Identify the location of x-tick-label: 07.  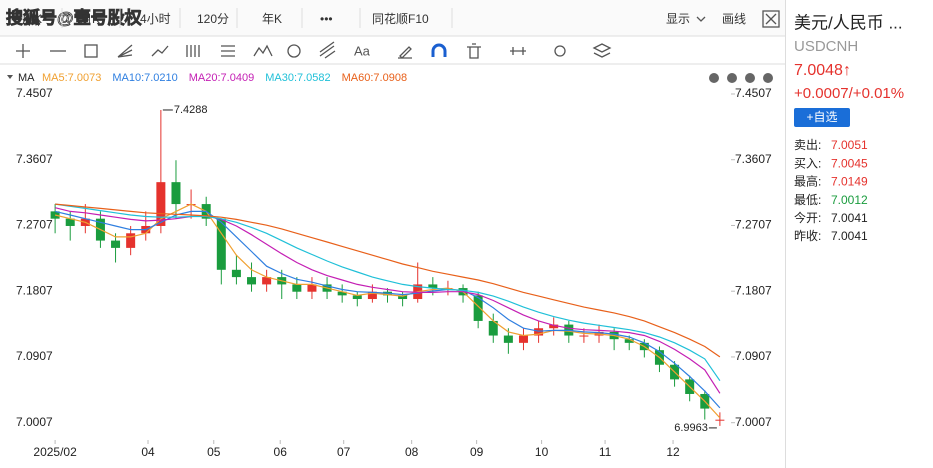
(344, 452).